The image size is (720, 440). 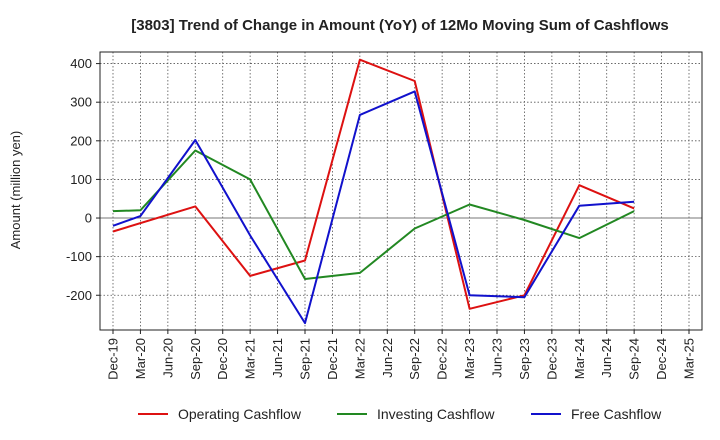 What do you see at coordinates (332, 359) in the screenshot?
I see `x-tick-label: Dec-21` at bounding box center [332, 359].